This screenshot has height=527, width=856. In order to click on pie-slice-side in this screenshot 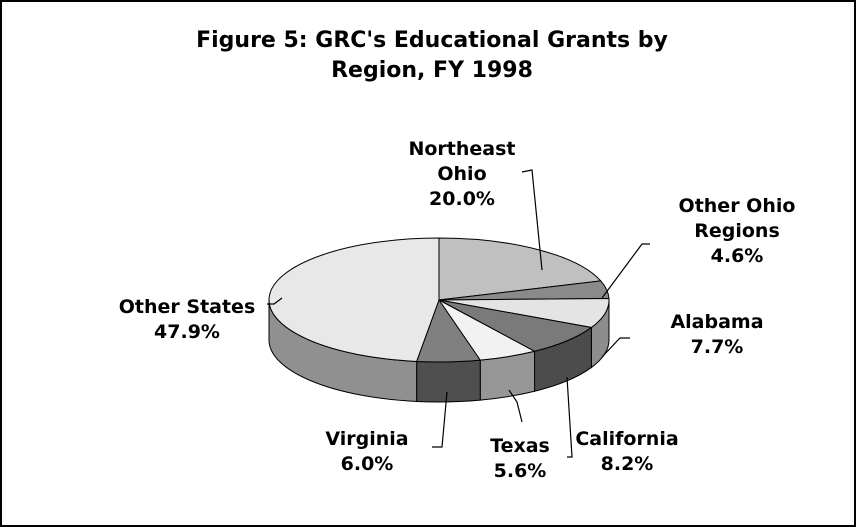, I will do `click(448, 381)`.